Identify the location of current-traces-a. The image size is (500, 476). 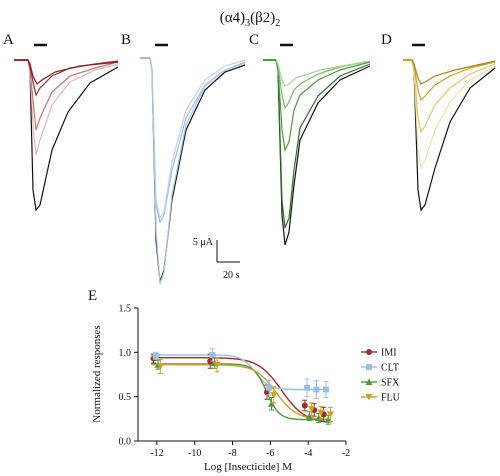
(66, 135).